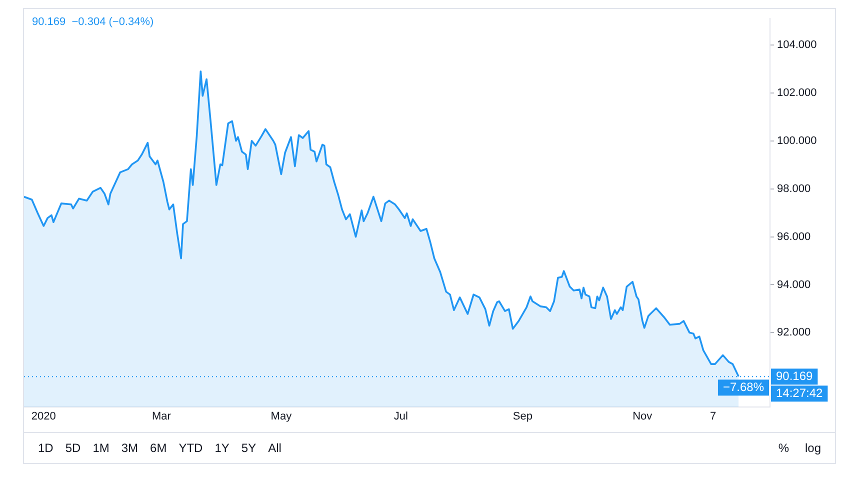 This screenshot has height=479, width=864. I want to click on x-tick-label: Jul, so click(401, 416).